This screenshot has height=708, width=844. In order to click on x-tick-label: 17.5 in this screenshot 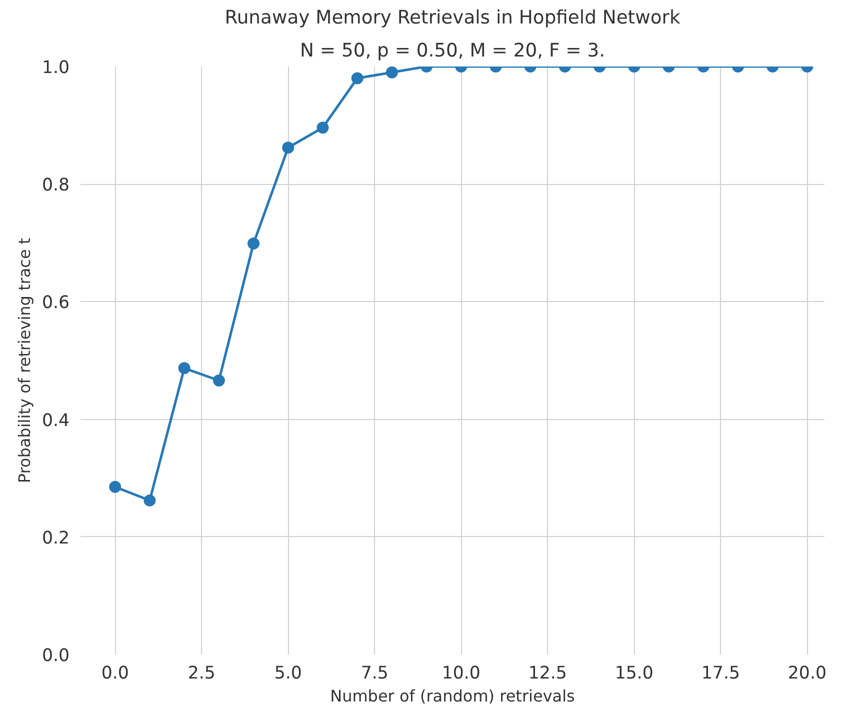, I will do `click(720, 674)`.